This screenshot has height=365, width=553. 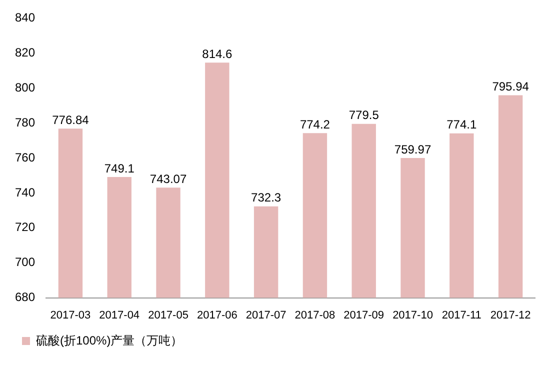 I want to click on data-label: 776.84, so click(x=71, y=119).